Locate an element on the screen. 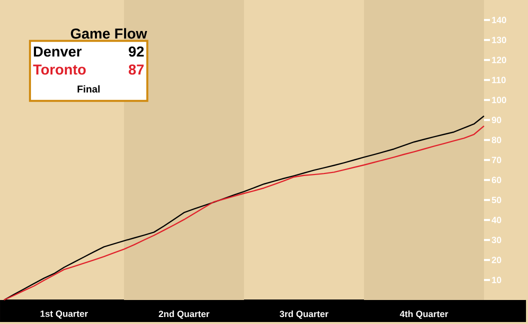  x-tick-label: 1st Quarter is located at coordinates (64, 314).